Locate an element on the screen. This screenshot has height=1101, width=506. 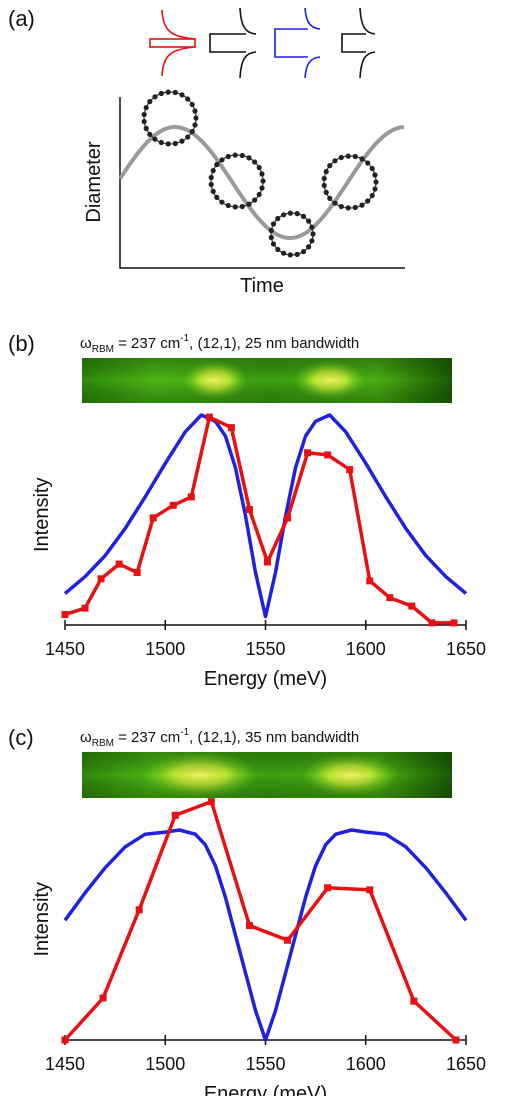
chart-title: ωRBM = 237 cm-1, (12,1), 25 nm bandwidth is located at coordinates (219, 344).